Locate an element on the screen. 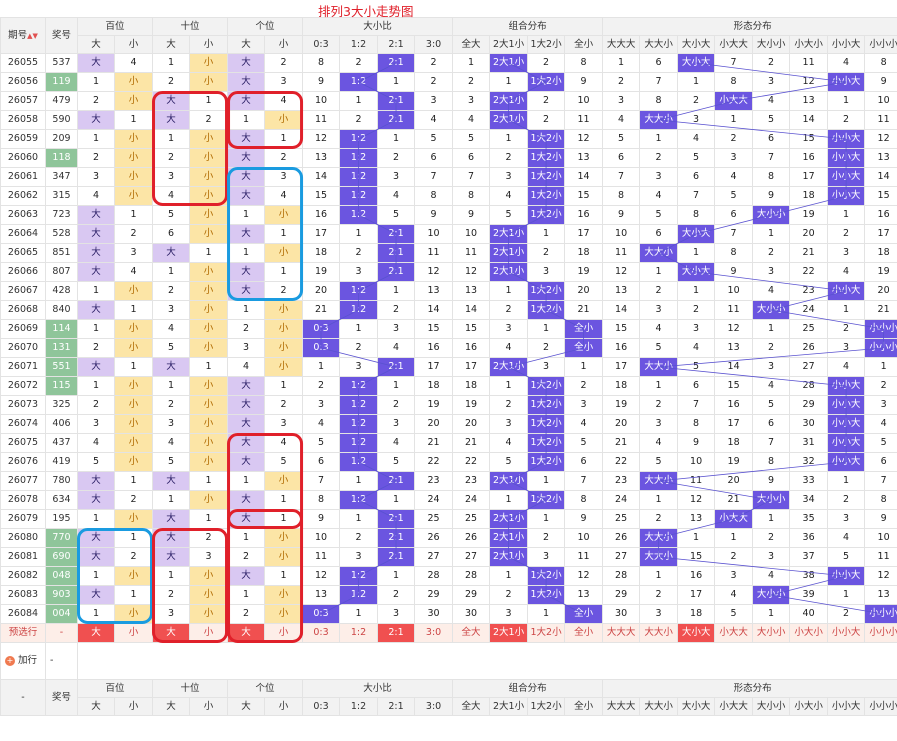 The width and height of the screenshot is (897, 741). trend-cell: 22 is located at coordinates (471, 462).